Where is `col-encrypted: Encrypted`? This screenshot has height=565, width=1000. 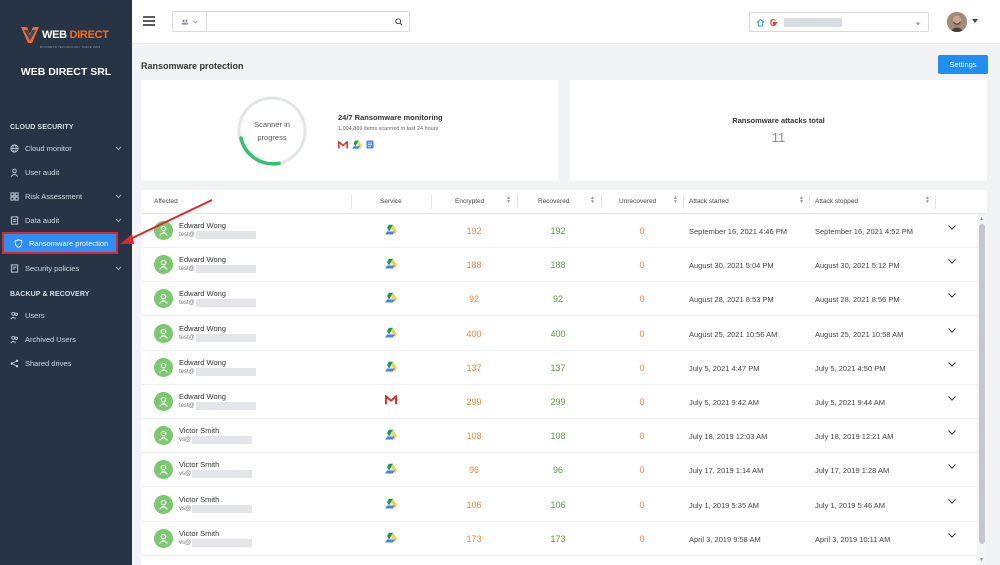 col-encrypted: Encrypted is located at coordinates (470, 201).